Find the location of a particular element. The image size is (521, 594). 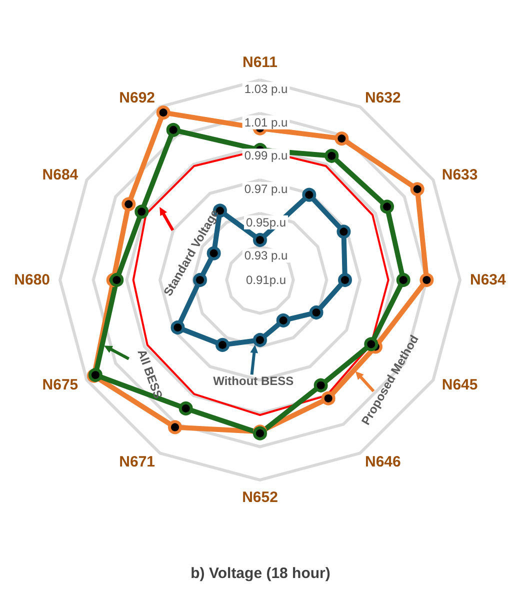

spoke-label: N652 is located at coordinates (260, 497).